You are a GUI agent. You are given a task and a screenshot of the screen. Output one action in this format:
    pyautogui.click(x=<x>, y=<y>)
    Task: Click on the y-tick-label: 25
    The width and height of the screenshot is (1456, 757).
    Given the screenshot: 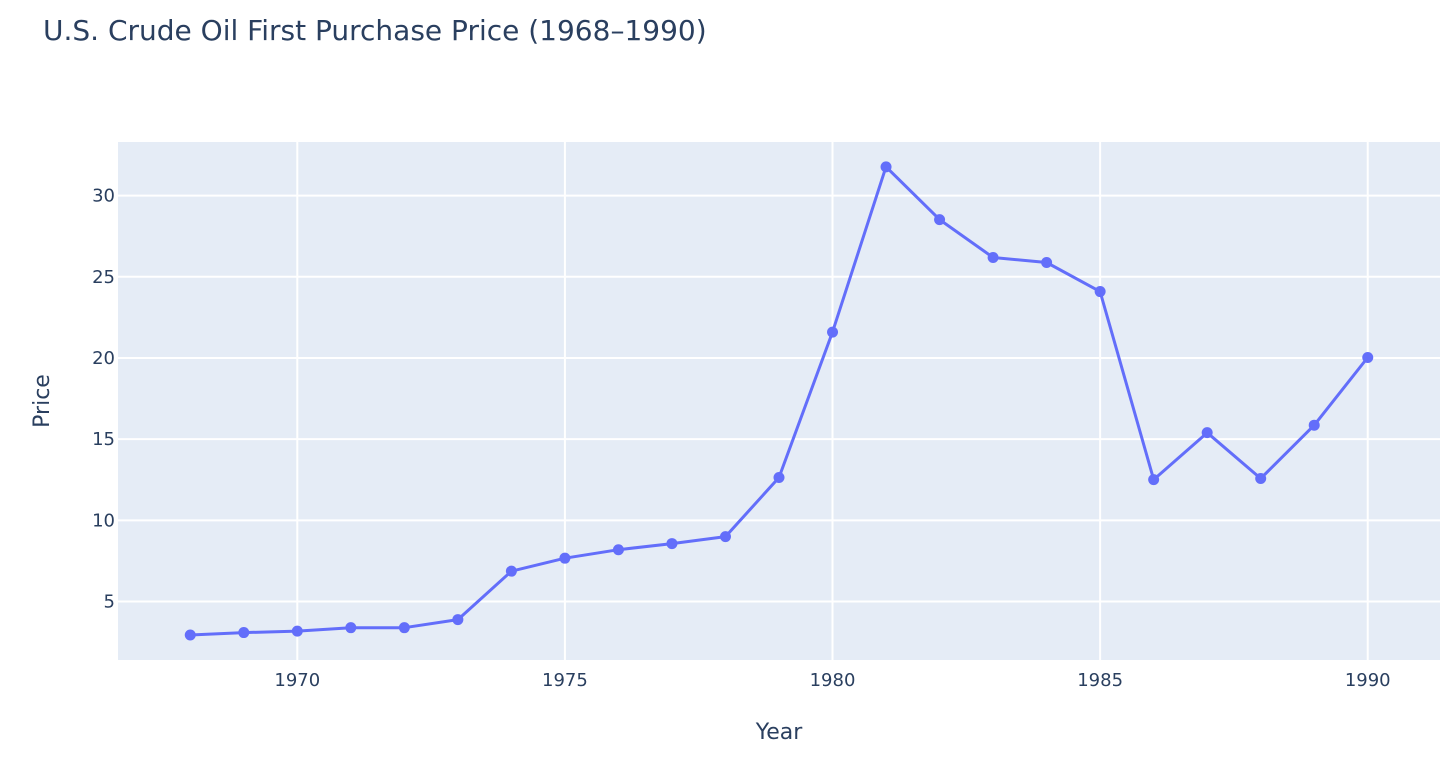 What is the action you would take?
    pyautogui.click(x=103, y=277)
    